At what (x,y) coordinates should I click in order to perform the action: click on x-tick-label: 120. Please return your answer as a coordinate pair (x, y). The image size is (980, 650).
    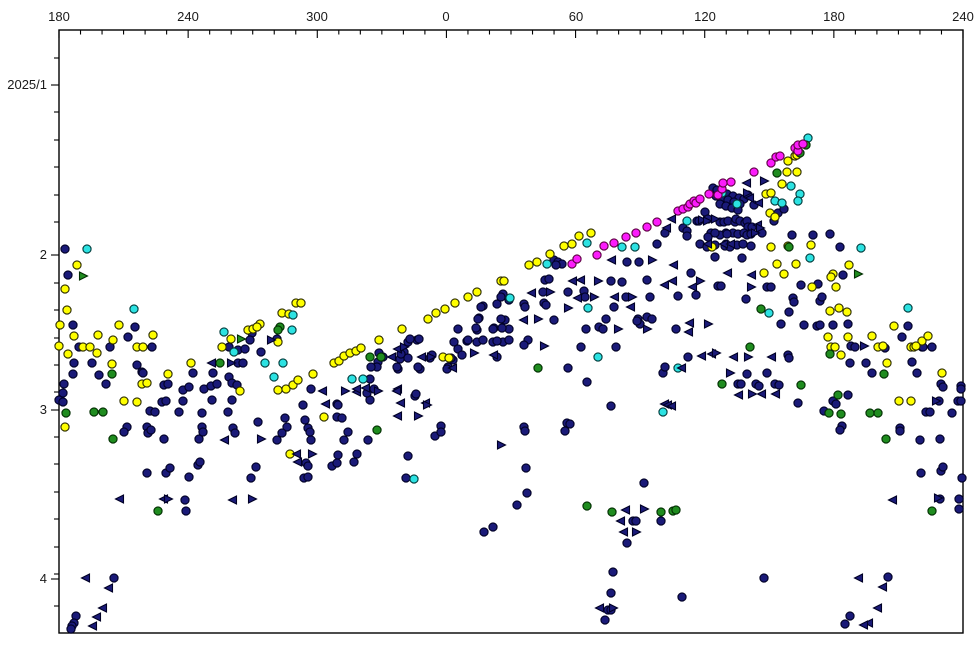
    Looking at the image, I should click on (705, 16).